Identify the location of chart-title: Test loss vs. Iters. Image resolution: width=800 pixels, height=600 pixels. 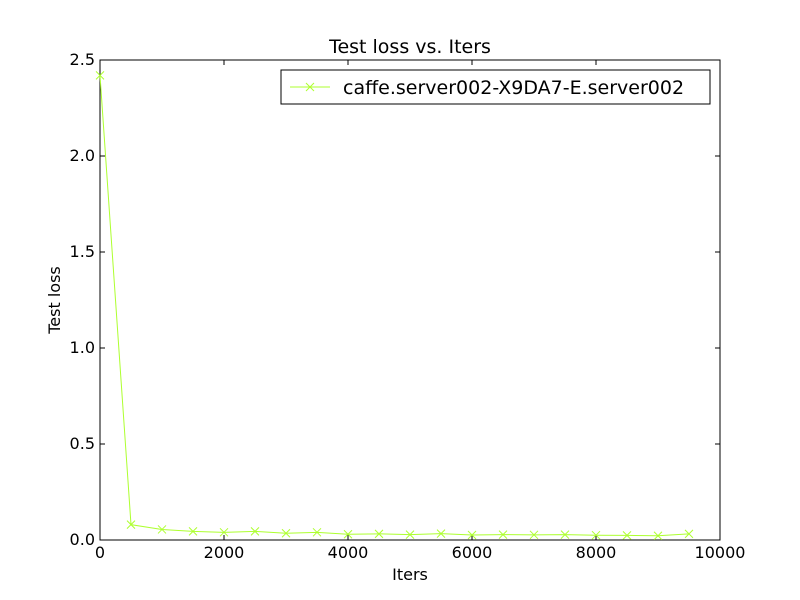
(409, 47).